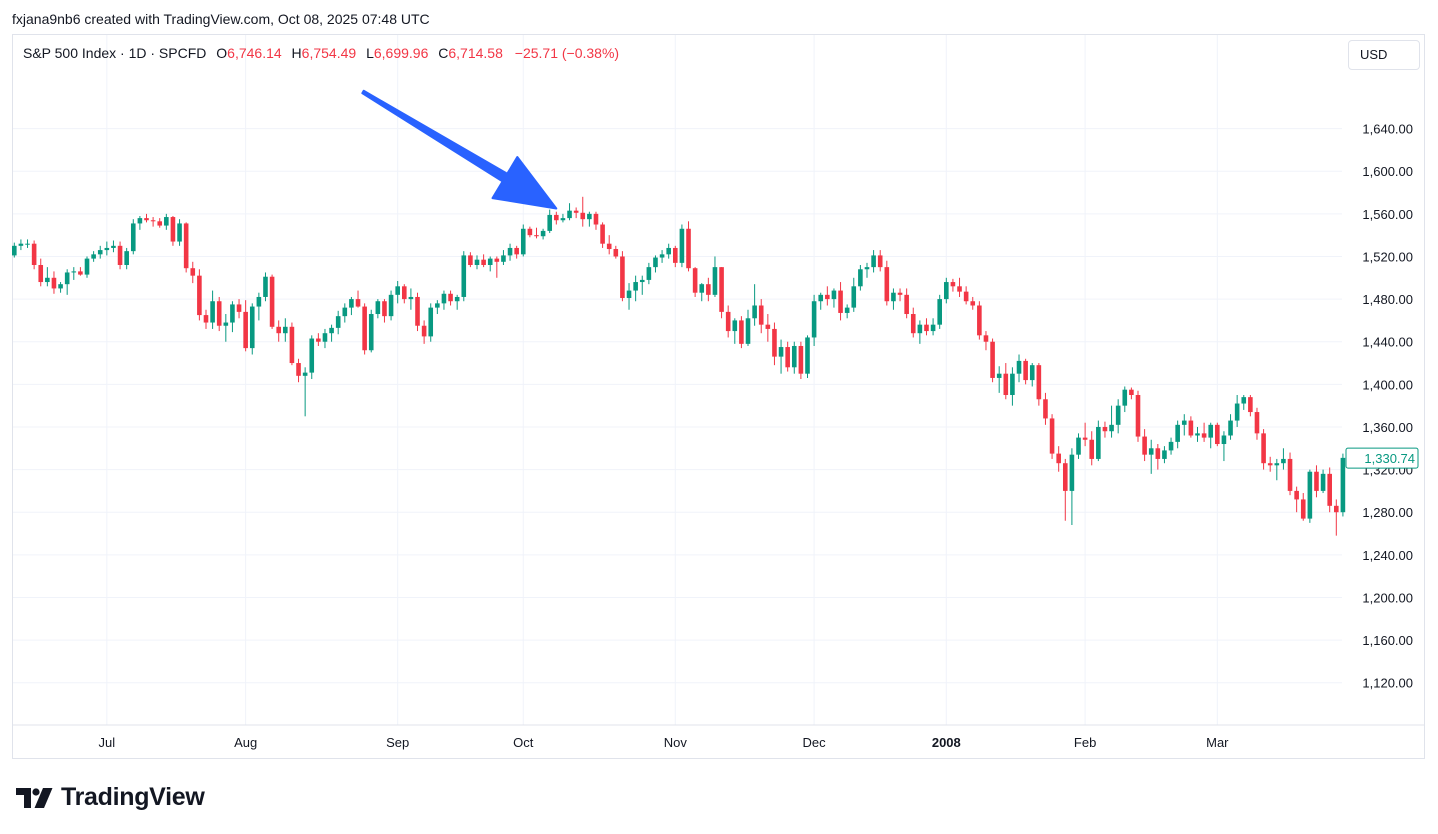 This screenshot has height=834, width=1438. I want to click on legend-symbol: S&P 500 Index · 1D · SPCFD, so click(115, 53).